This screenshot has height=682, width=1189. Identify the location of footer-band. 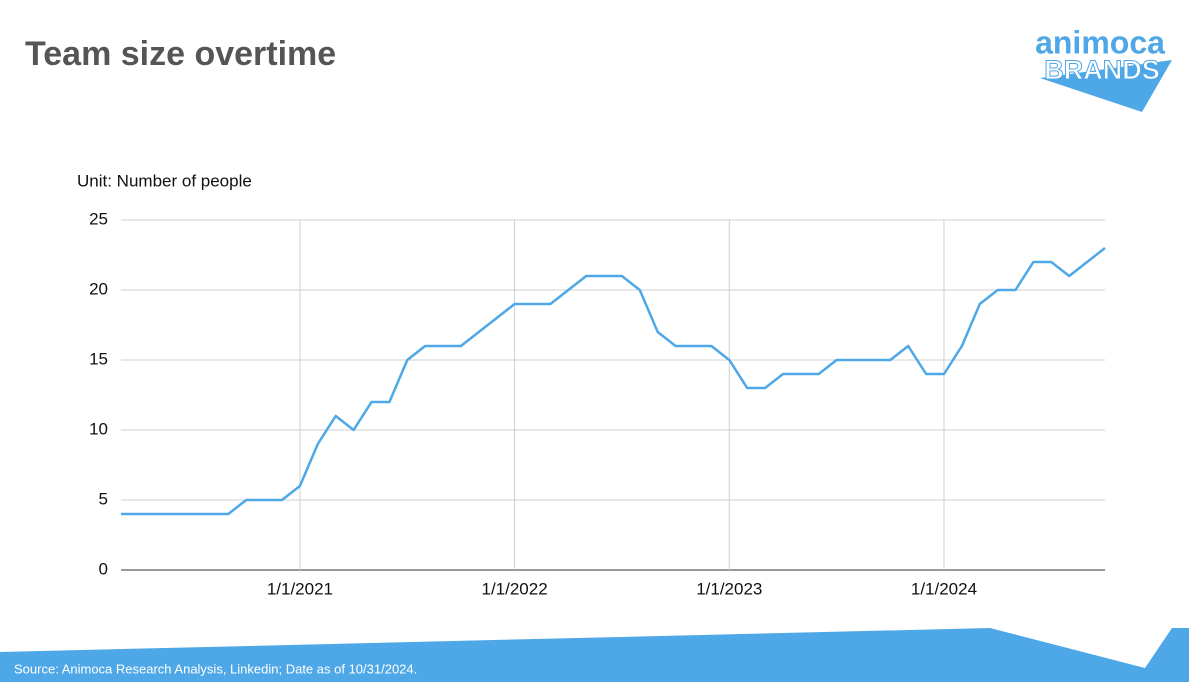
(594, 655).